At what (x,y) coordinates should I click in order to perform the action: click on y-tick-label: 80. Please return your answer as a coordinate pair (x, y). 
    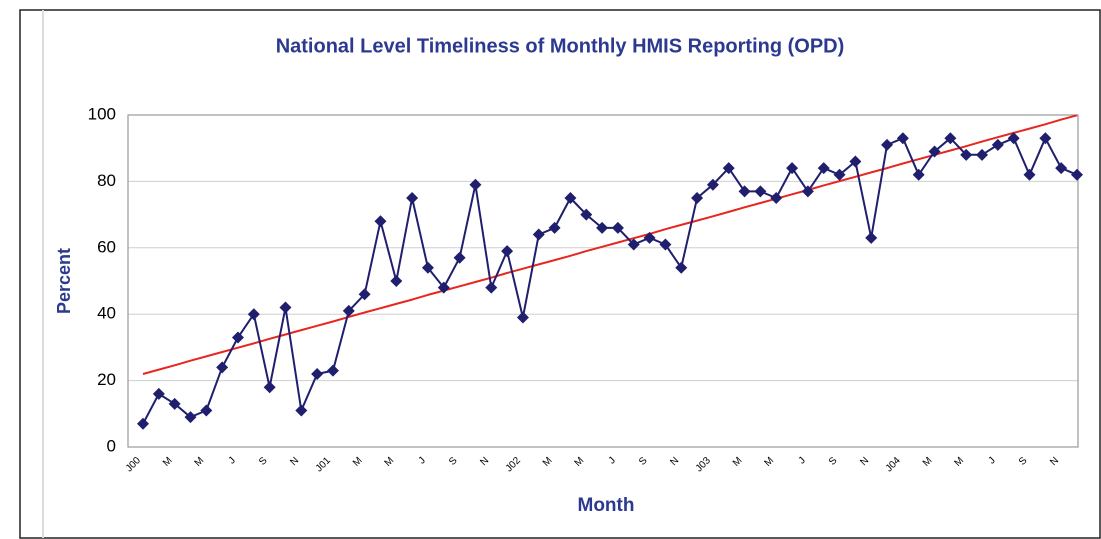
    Looking at the image, I should click on (106, 180).